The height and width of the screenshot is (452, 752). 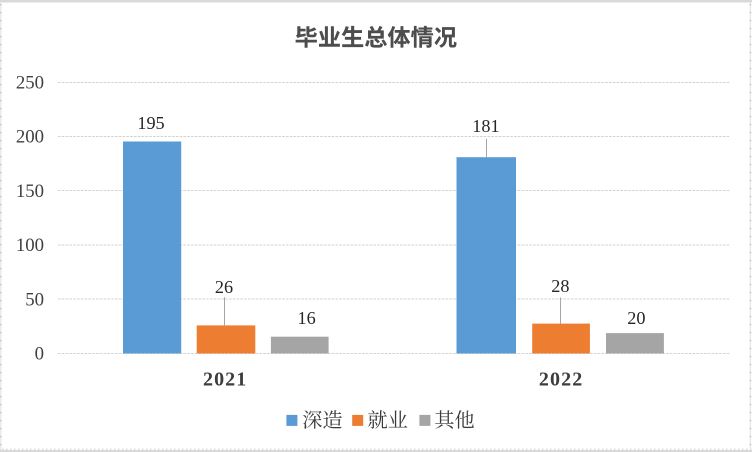 I want to click on svg-text: 20, so click(x=636, y=318).